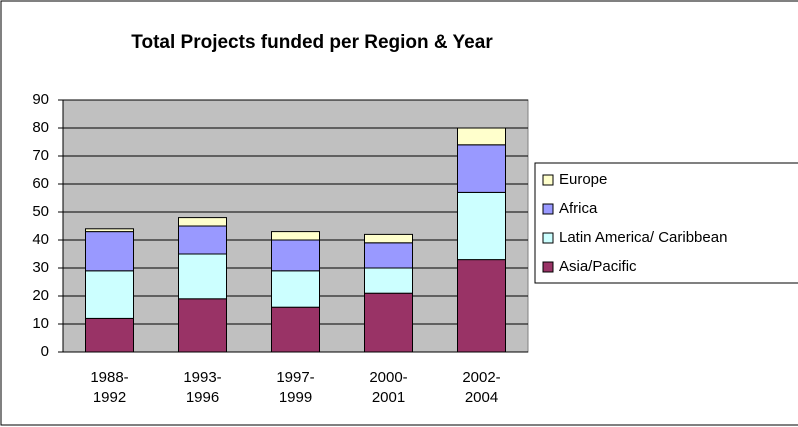  What do you see at coordinates (481, 387) in the screenshot?
I see `x-tick-label: 2002- 2004` at bounding box center [481, 387].